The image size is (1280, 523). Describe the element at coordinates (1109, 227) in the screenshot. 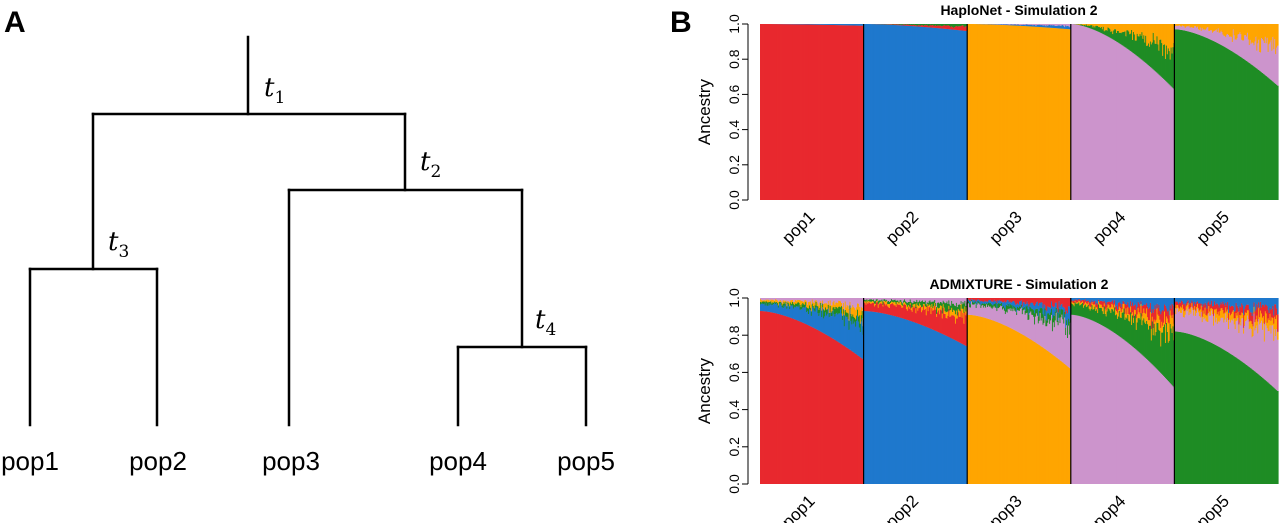

I see `x-tick-label-pop4: pop4` at that location.